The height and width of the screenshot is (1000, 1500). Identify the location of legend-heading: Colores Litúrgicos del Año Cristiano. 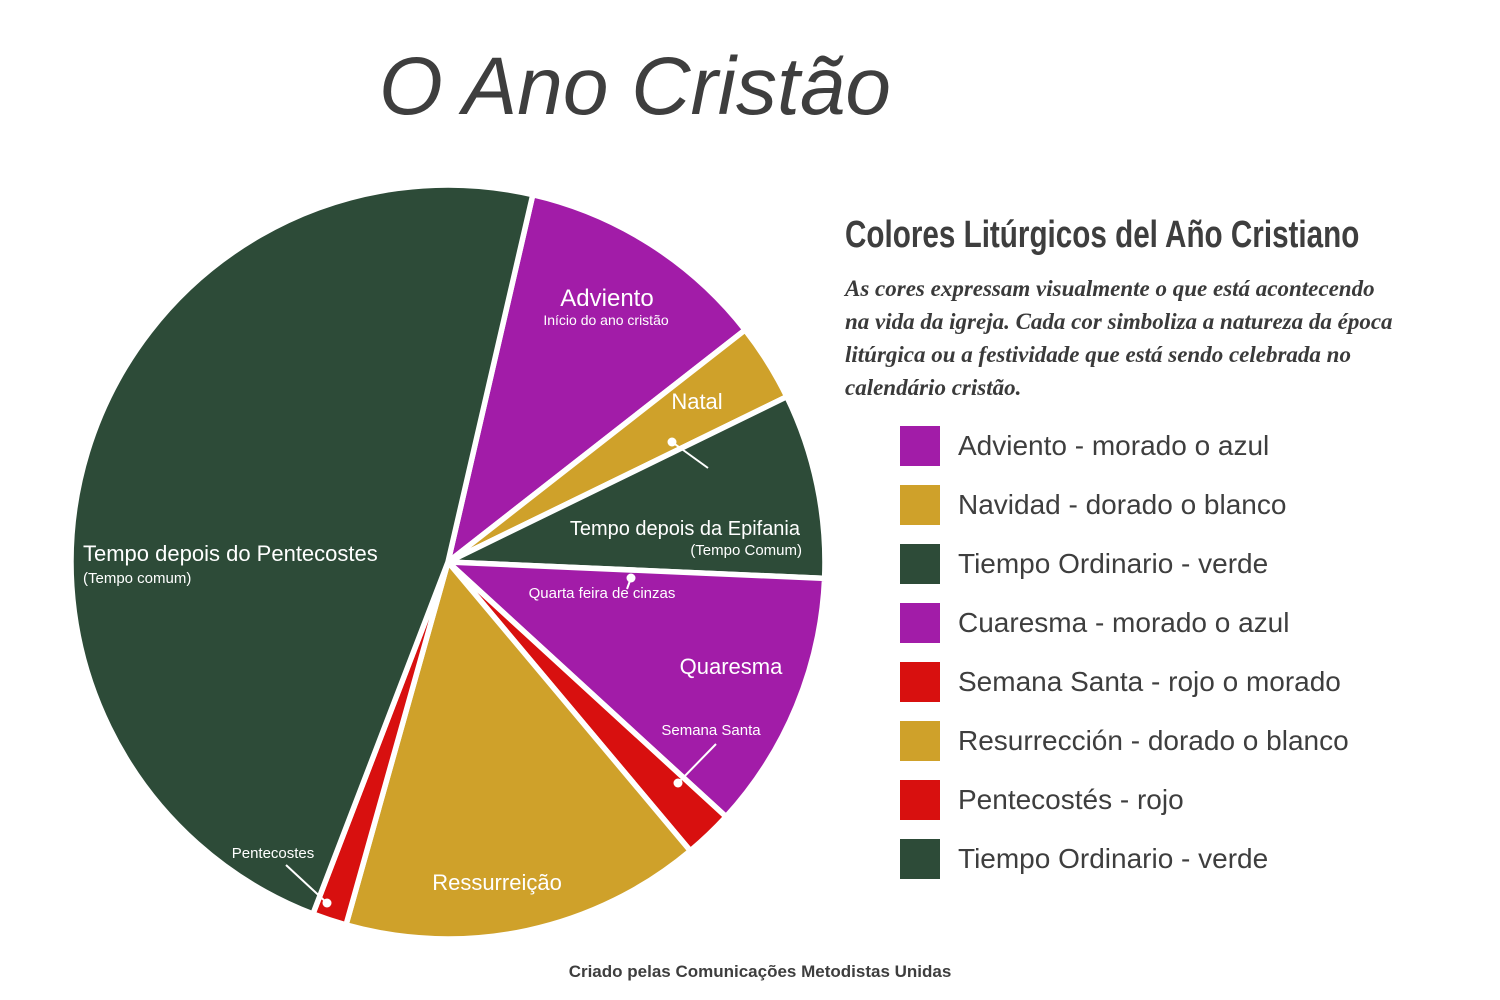
(1170, 235).